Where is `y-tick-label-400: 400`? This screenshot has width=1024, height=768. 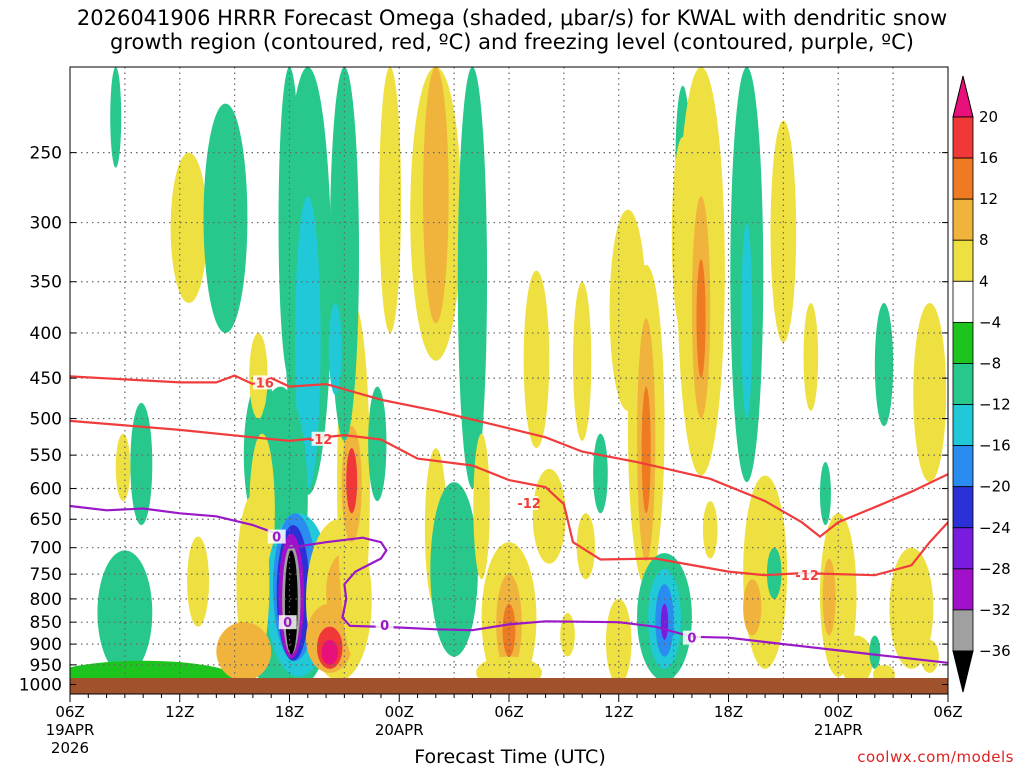 y-tick-label-400: 400 is located at coordinates (46, 334).